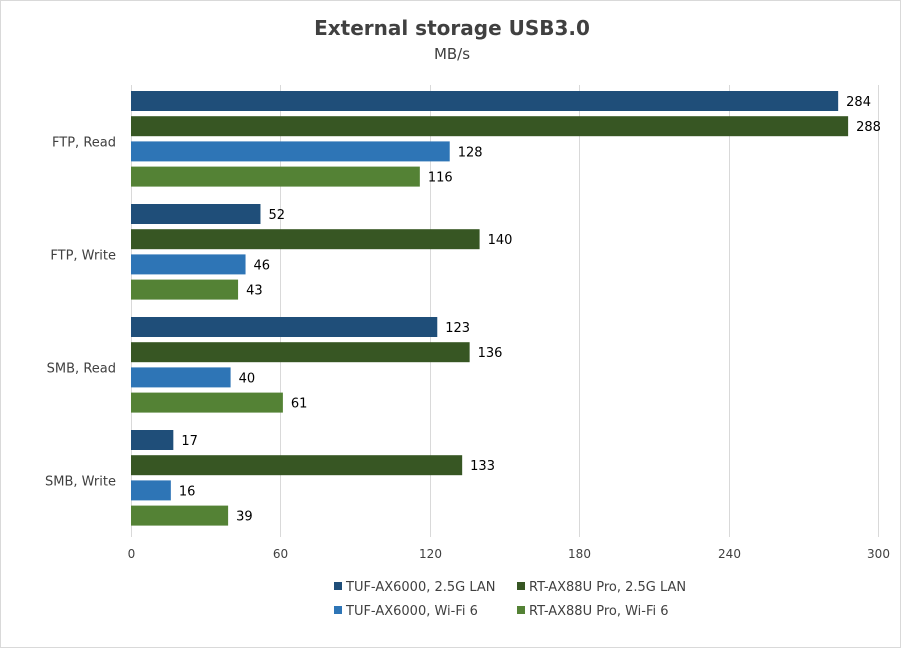 This screenshot has width=901, height=648. What do you see at coordinates (599, 611) in the screenshot?
I see `legend-label: RT-AX88U Pro, Wi-Fi 6` at bounding box center [599, 611].